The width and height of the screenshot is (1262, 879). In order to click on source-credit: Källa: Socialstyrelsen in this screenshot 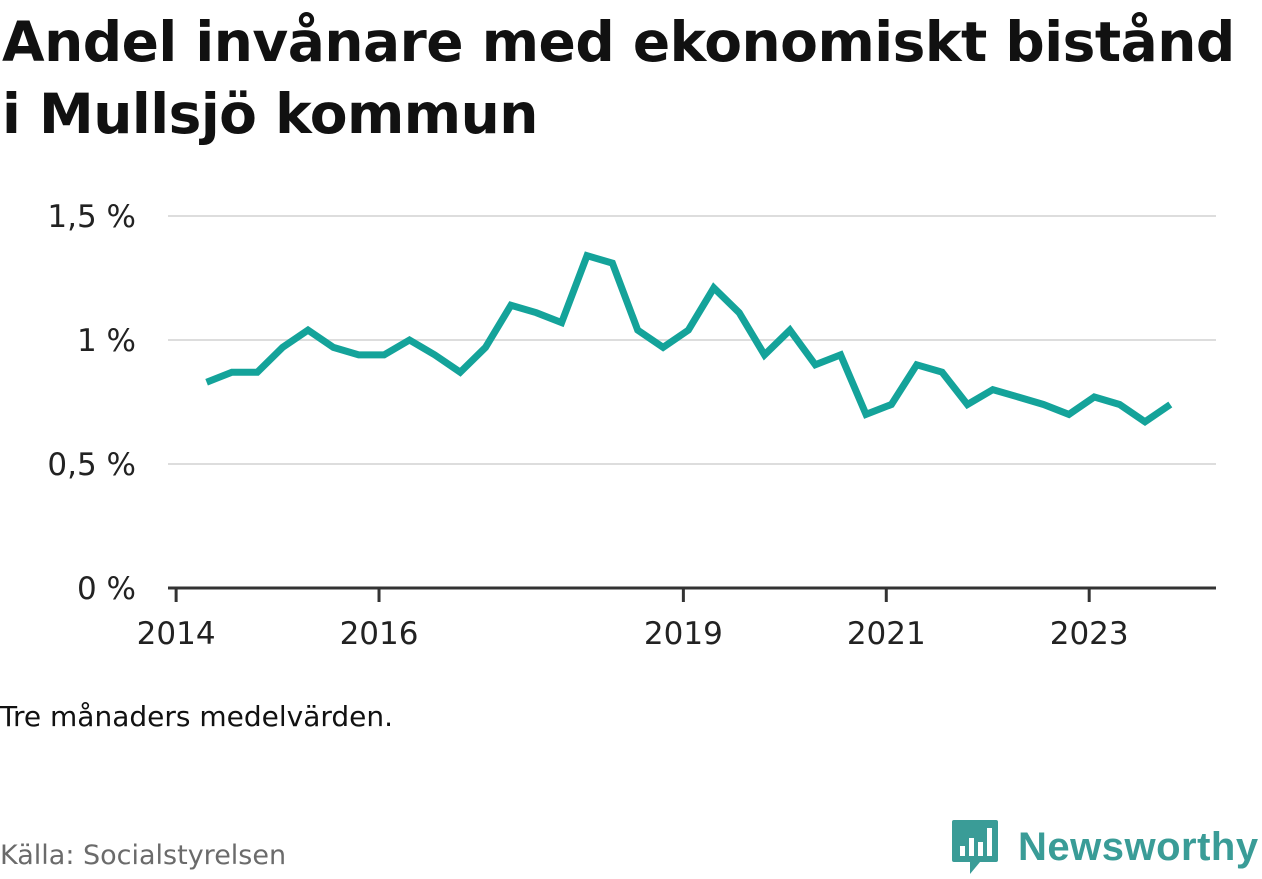, I will do `click(143, 855)`.